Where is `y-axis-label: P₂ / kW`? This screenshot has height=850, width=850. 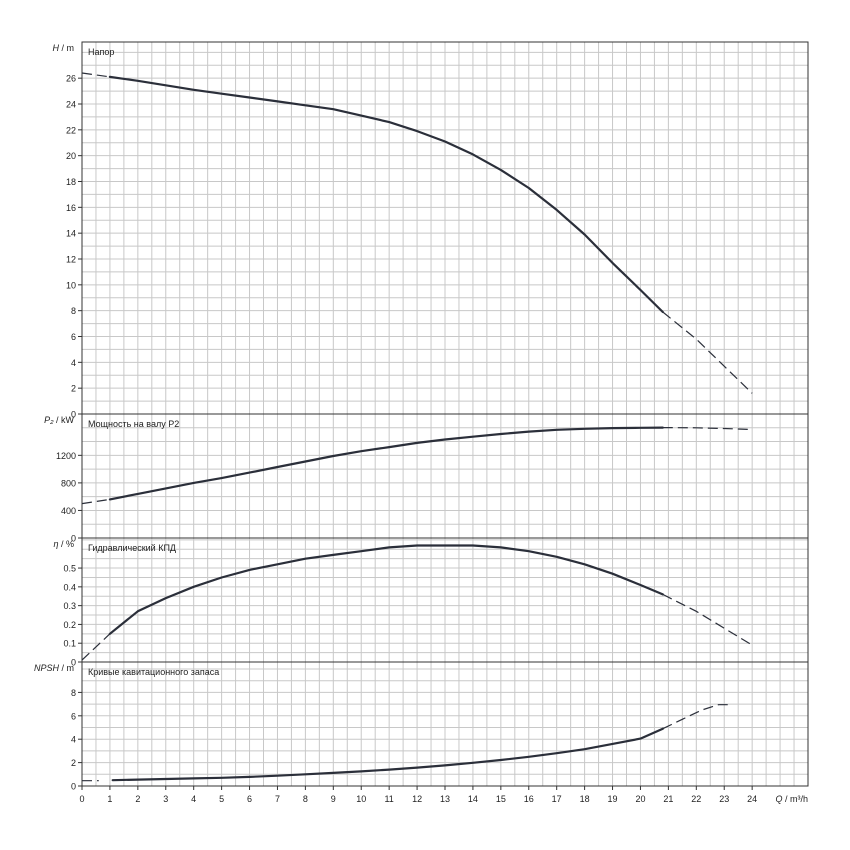
y-axis-label: P₂ / kW is located at coordinates (59, 420).